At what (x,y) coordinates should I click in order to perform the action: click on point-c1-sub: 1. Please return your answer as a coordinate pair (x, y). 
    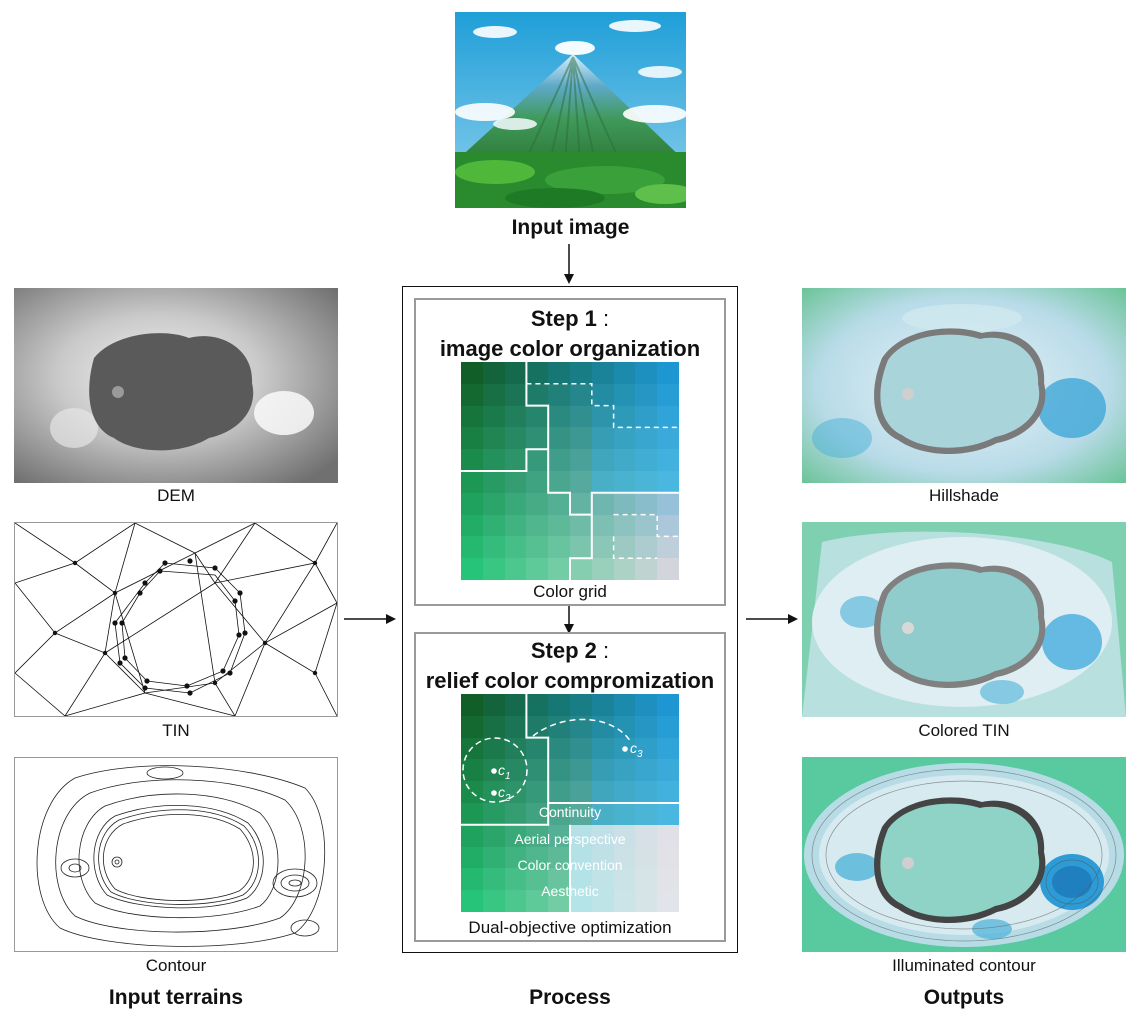
    Looking at the image, I should click on (508, 776).